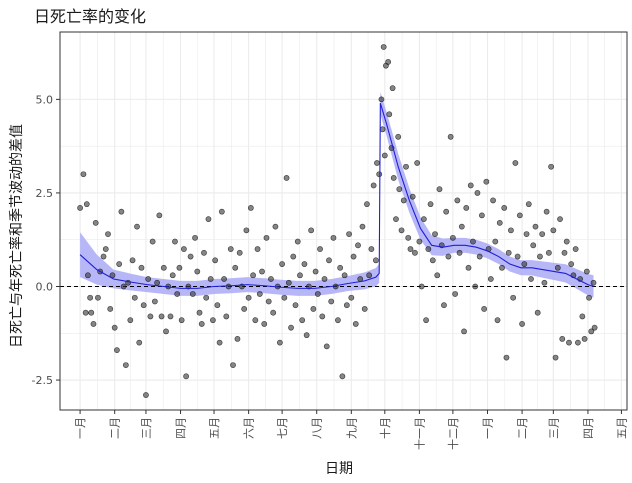  Describe the element at coordinates (588, 428) in the screenshot. I see `x-tick-label: 四月` at that location.